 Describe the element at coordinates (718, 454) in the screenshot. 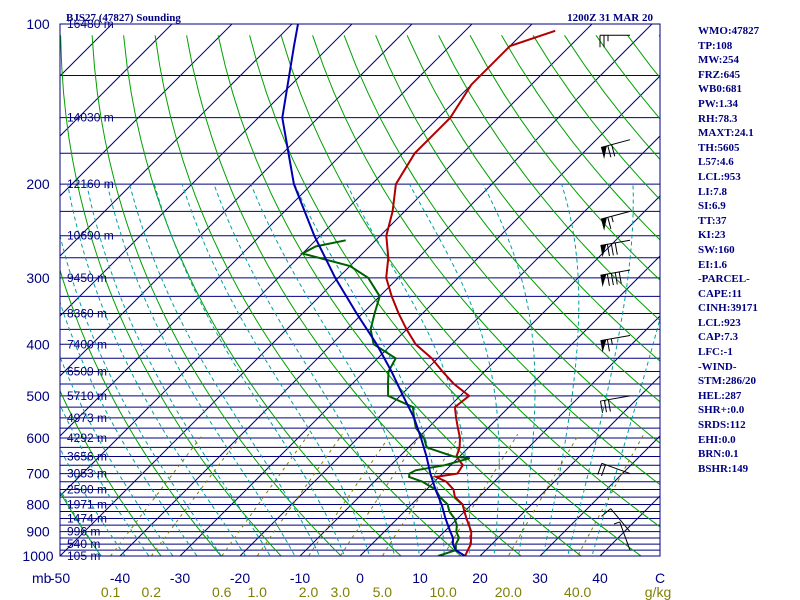

I see `index-item: BRN:0.1` at that location.